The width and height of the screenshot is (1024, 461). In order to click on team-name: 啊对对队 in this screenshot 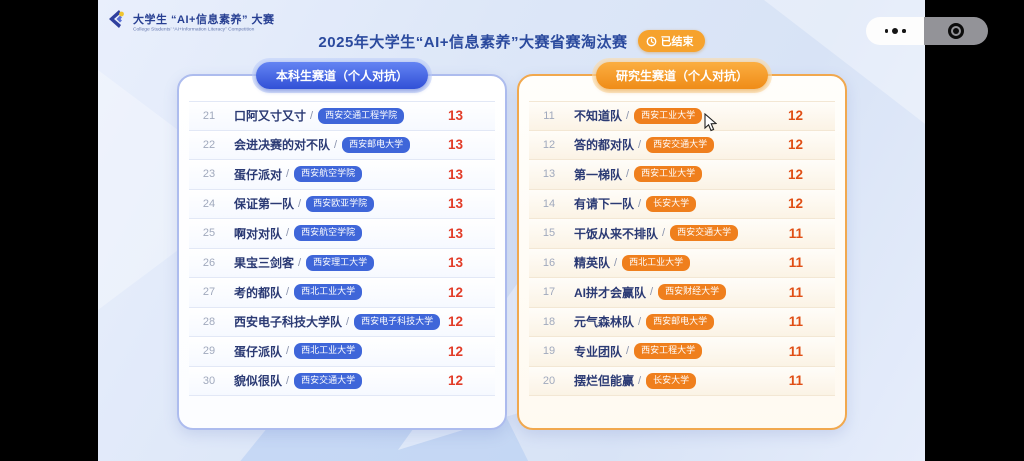, I will do `click(258, 233)`.